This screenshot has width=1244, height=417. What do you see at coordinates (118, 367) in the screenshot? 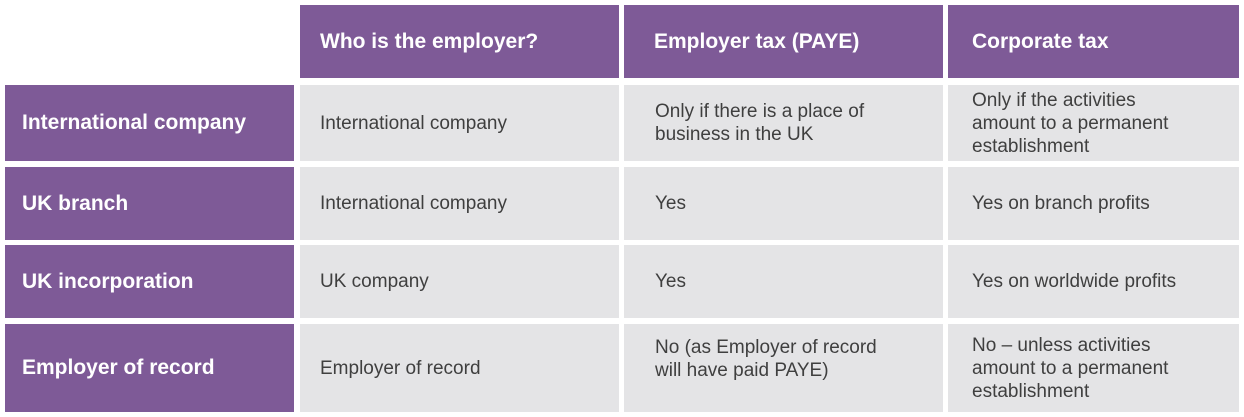
I see `row-label: Employer of record` at bounding box center [118, 367].